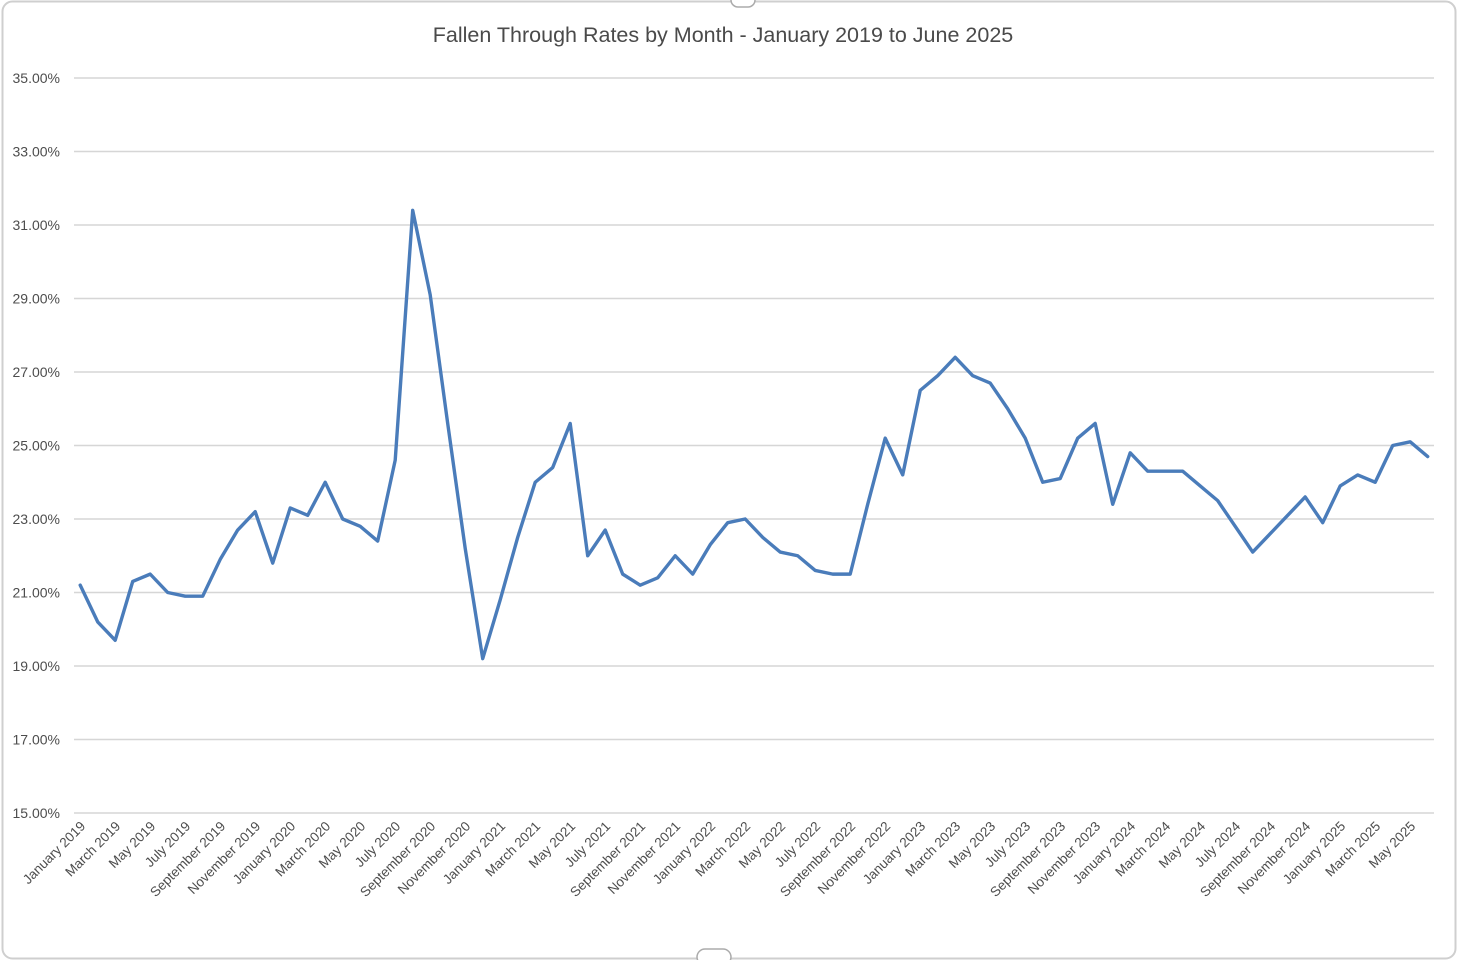 The width and height of the screenshot is (1458, 960). What do you see at coordinates (36, 519) in the screenshot?
I see `y-tick-label: 23.00%` at bounding box center [36, 519].